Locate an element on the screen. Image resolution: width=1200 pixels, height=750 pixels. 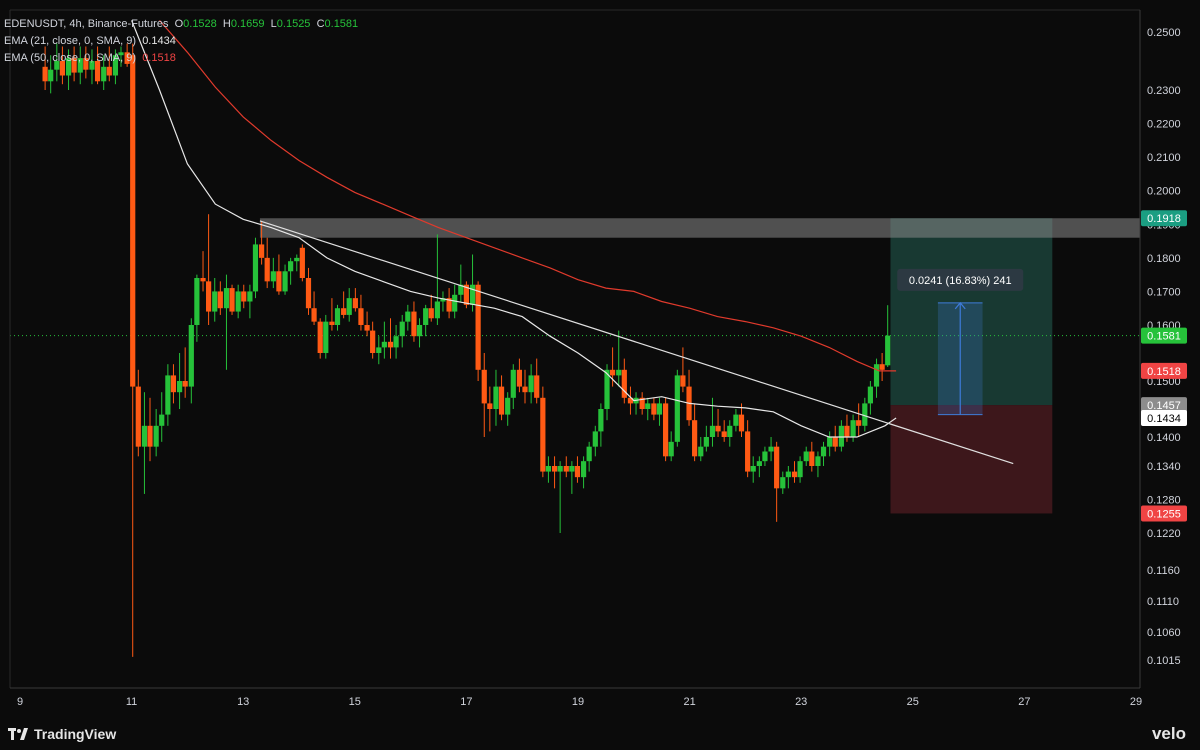
y-tick-label: 0.2100 is located at coordinates (1164, 158).